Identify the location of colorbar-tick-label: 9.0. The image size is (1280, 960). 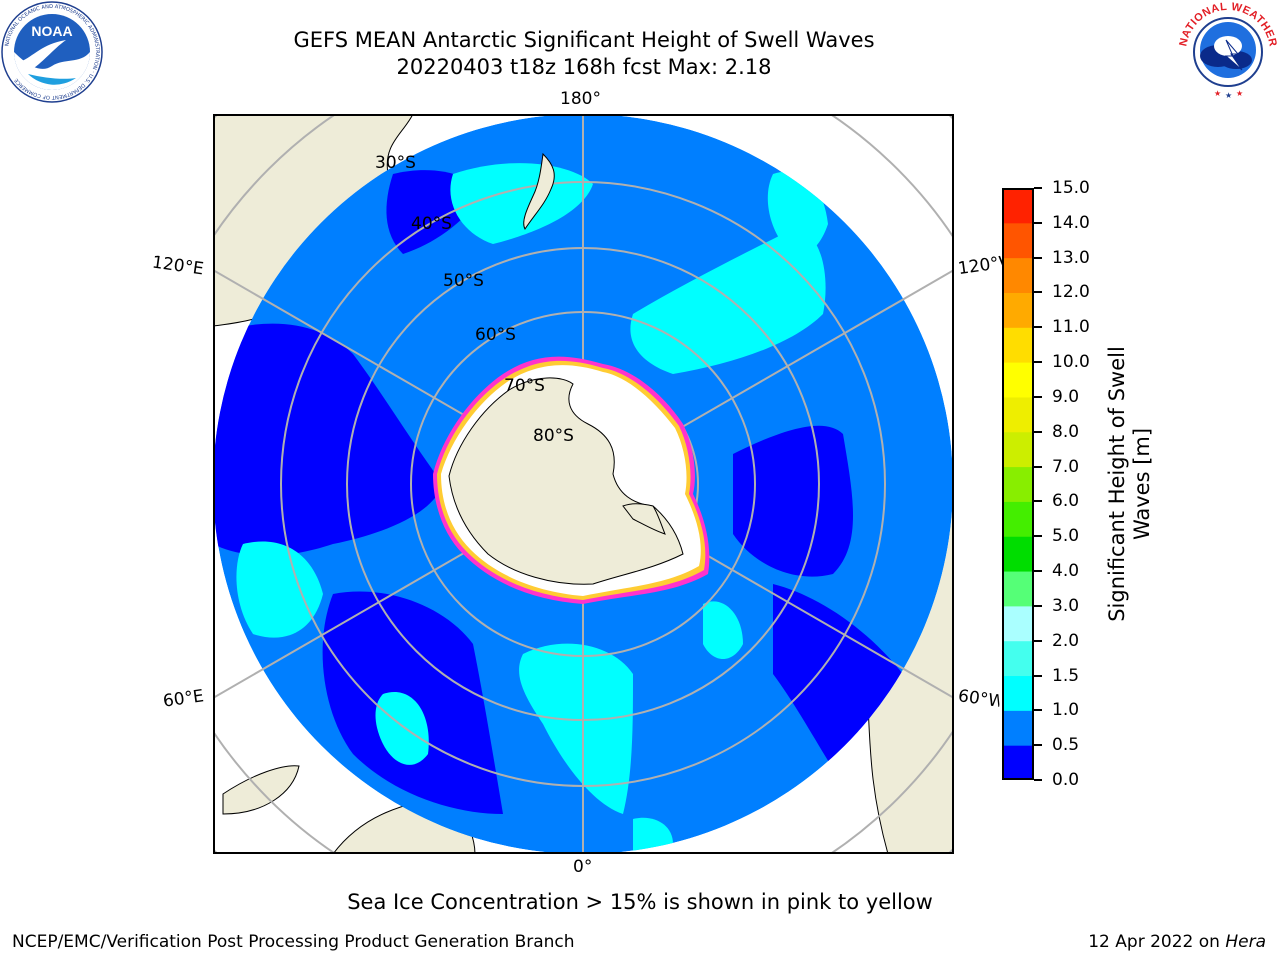
(1066, 396).